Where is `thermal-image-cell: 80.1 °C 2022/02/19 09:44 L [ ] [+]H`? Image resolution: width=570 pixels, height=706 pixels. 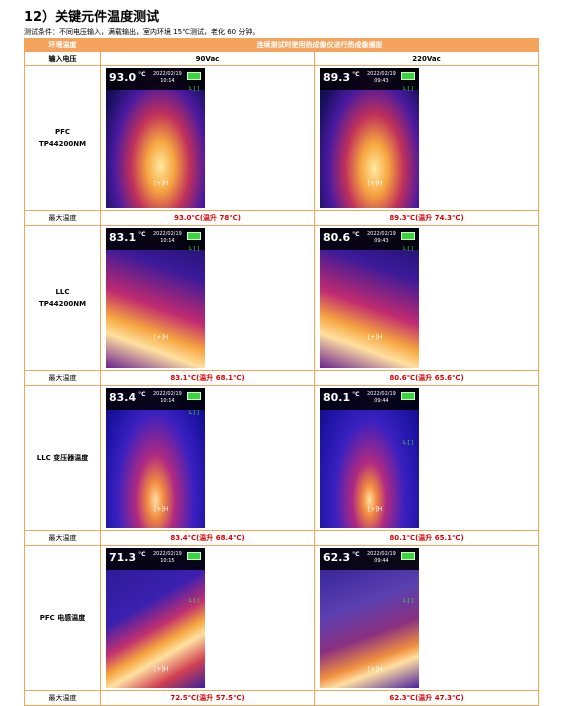 thermal-image-cell: 80.1 °C 2022/02/19 09:44 L [ ] [+]H is located at coordinates (426, 458).